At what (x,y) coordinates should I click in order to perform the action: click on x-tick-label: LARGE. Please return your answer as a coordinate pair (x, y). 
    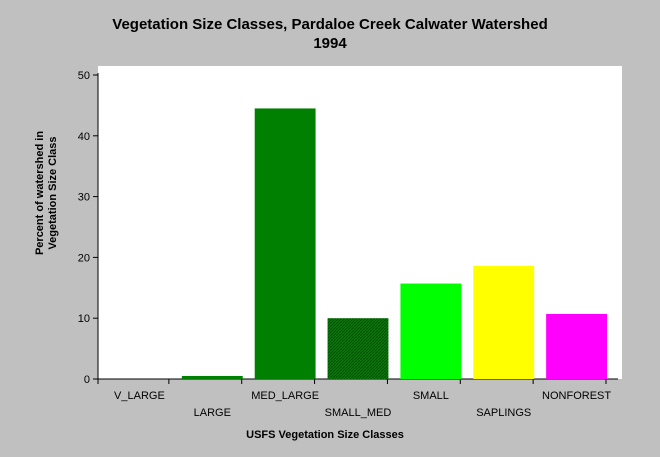
    Looking at the image, I should click on (212, 413).